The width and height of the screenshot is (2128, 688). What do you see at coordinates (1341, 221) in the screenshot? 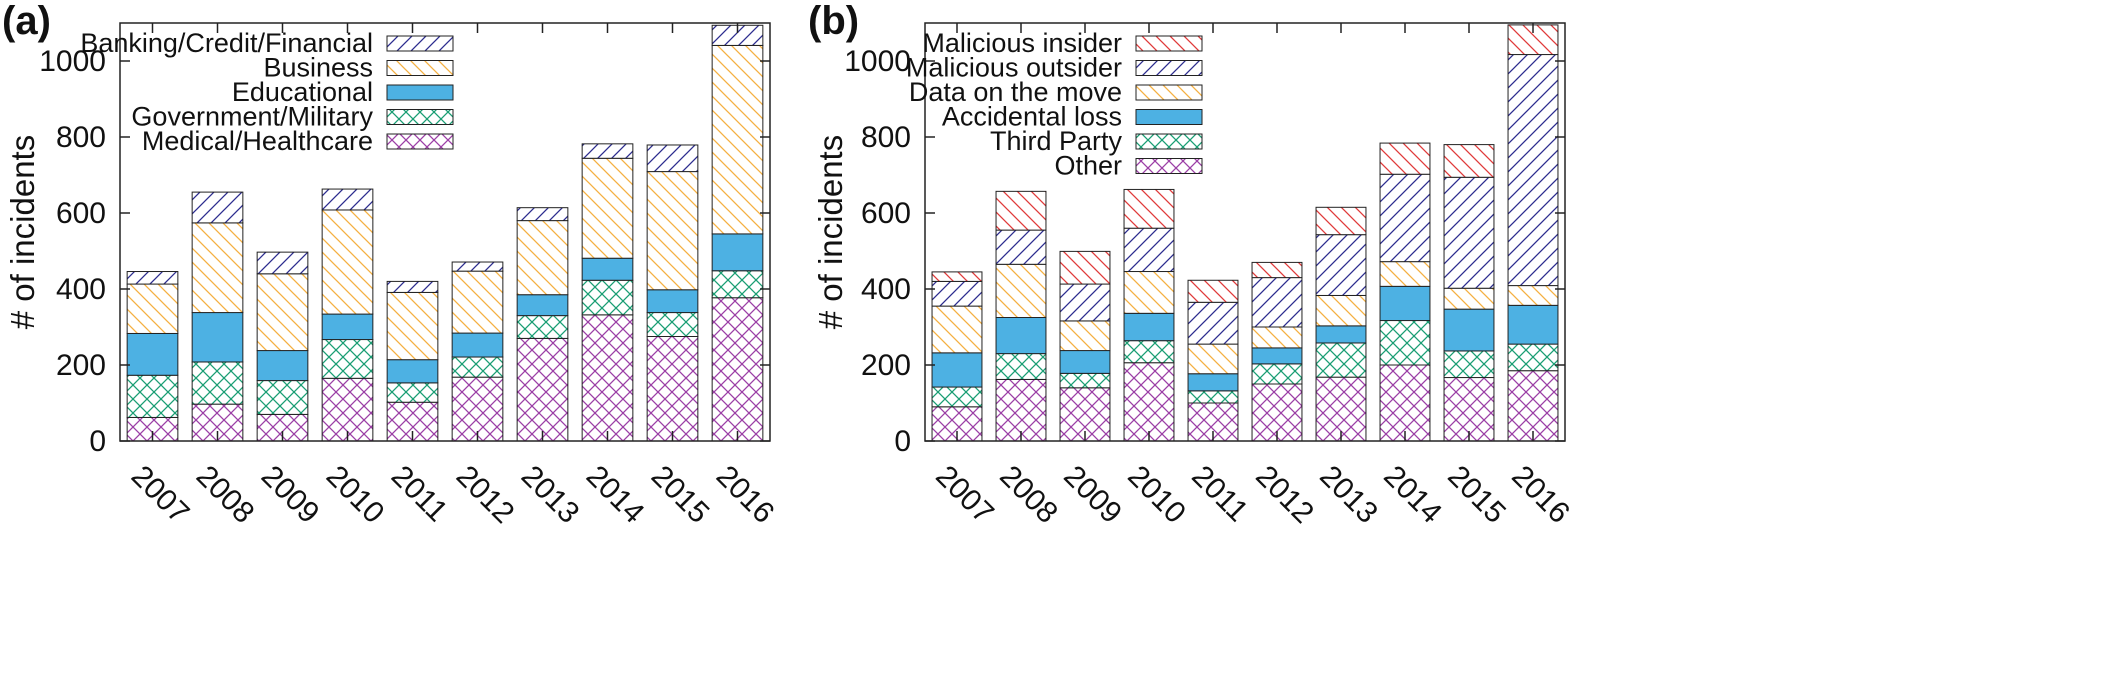
I see `bar-malicious-insider-2013` at bounding box center [1341, 221].